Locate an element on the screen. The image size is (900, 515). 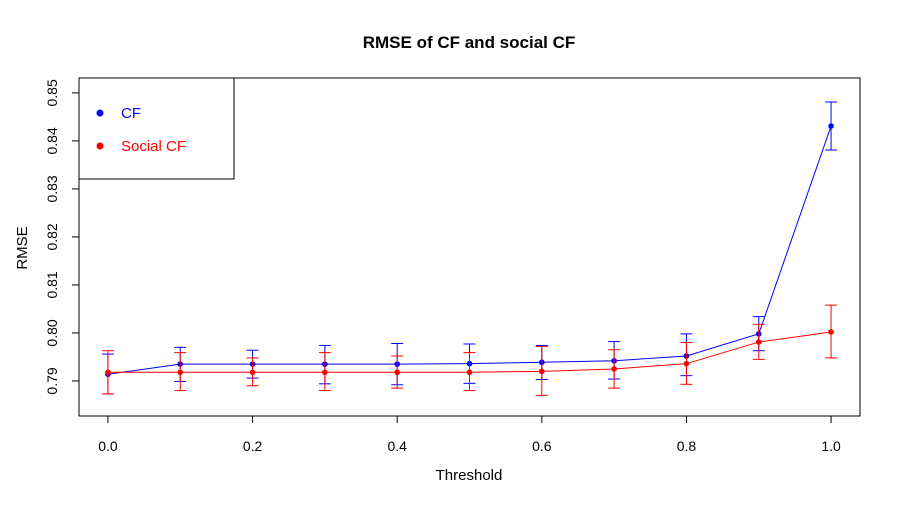
y-tick-label: 0.81 is located at coordinates (52, 284).